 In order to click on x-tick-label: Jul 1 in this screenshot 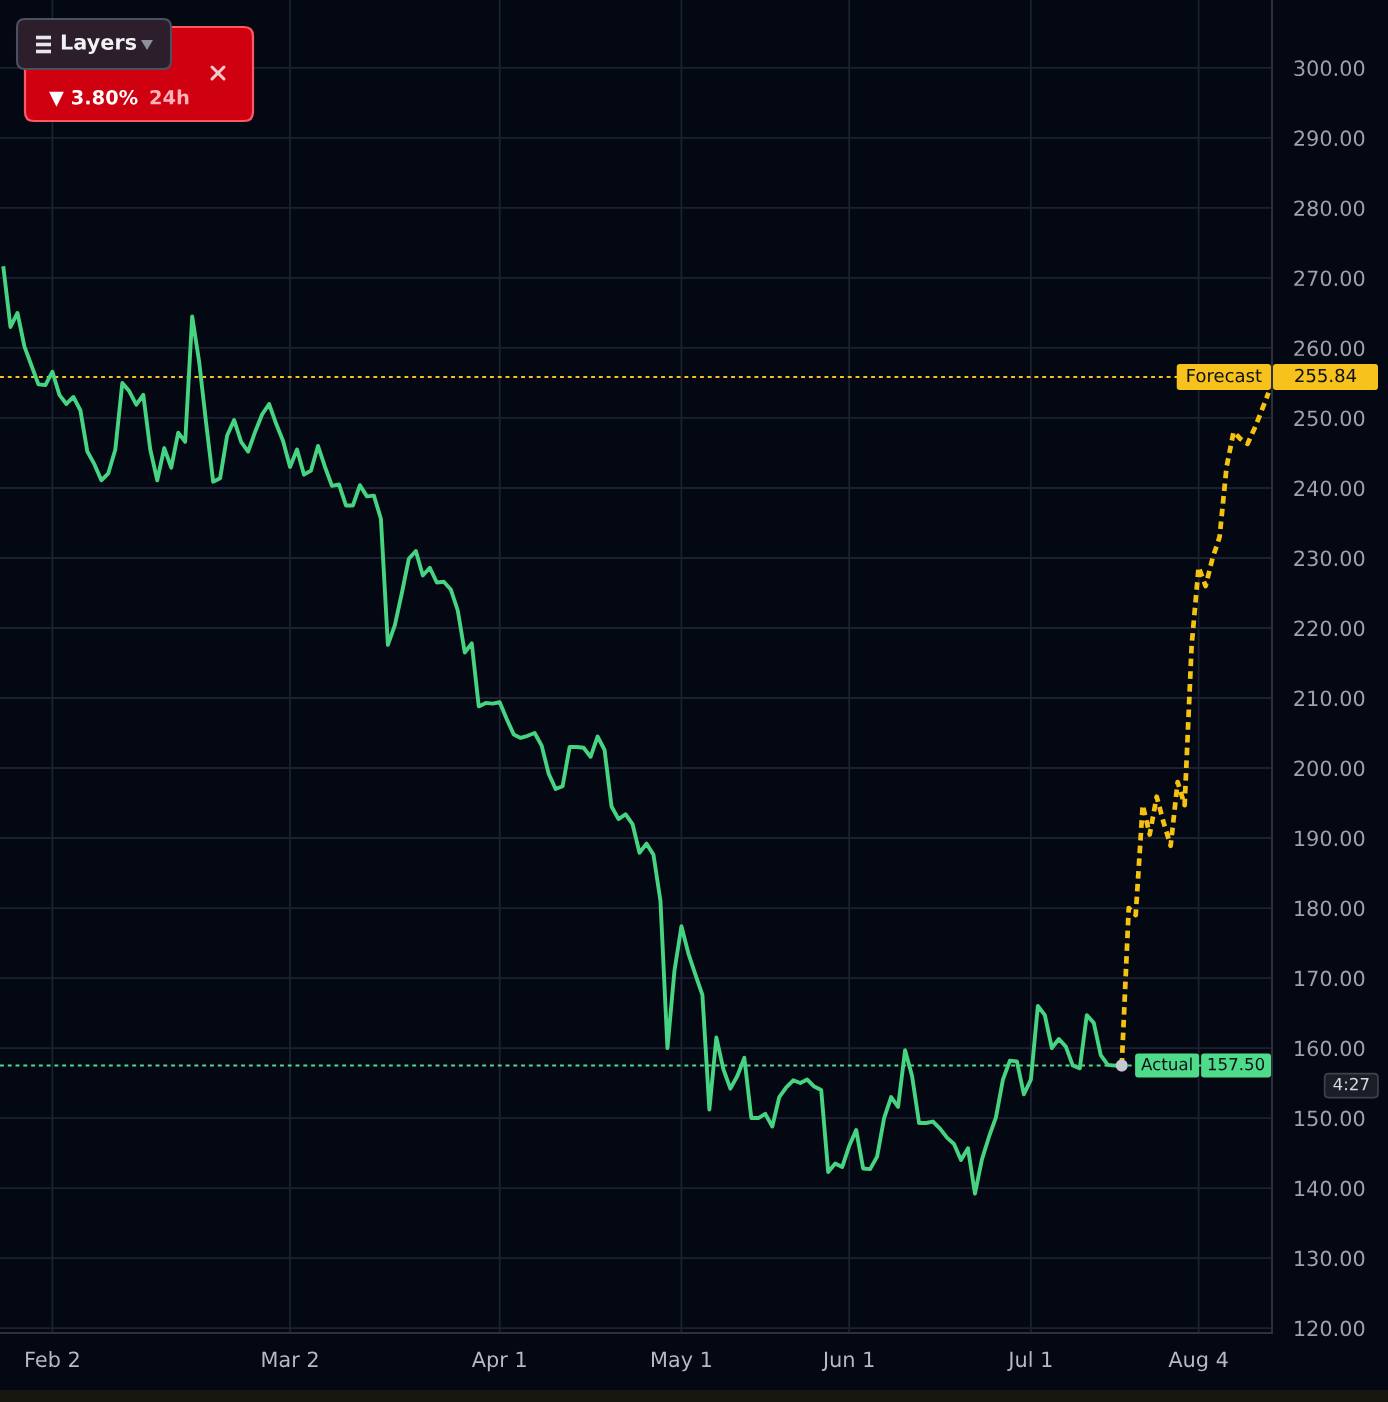, I will do `click(1029, 1361)`.